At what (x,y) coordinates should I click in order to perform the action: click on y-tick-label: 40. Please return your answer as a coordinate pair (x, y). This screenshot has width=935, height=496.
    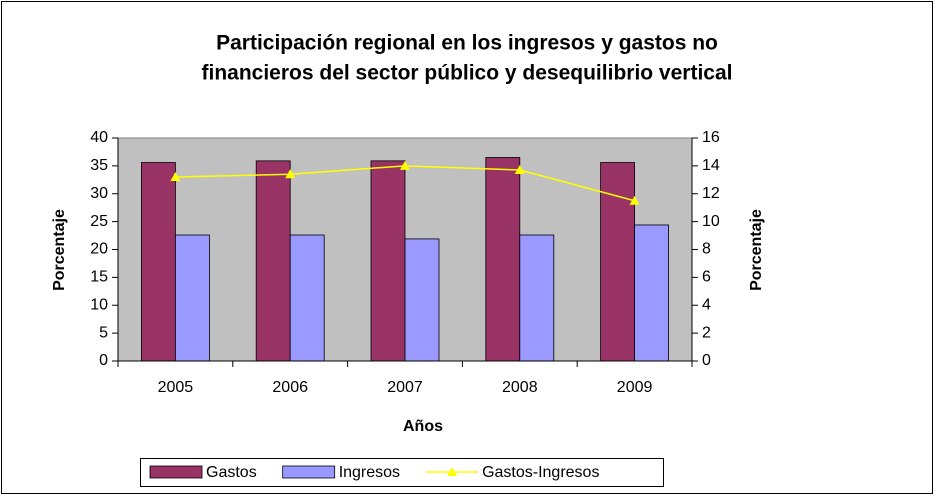
    Looking at the image, I should click on (99, 137).